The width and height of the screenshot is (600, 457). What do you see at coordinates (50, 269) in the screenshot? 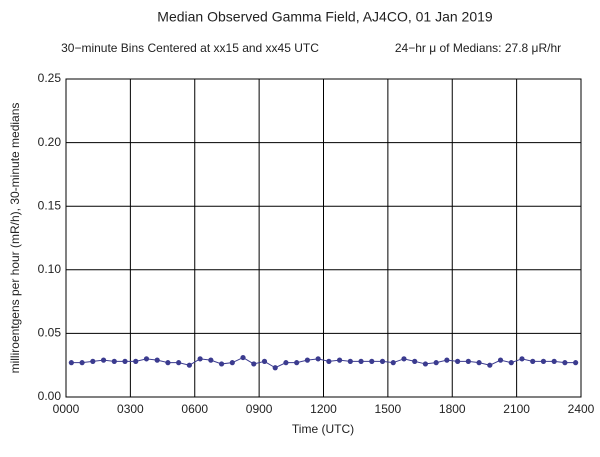
I see `y-tick-label: 0.10` at bounding box center [50, 269].